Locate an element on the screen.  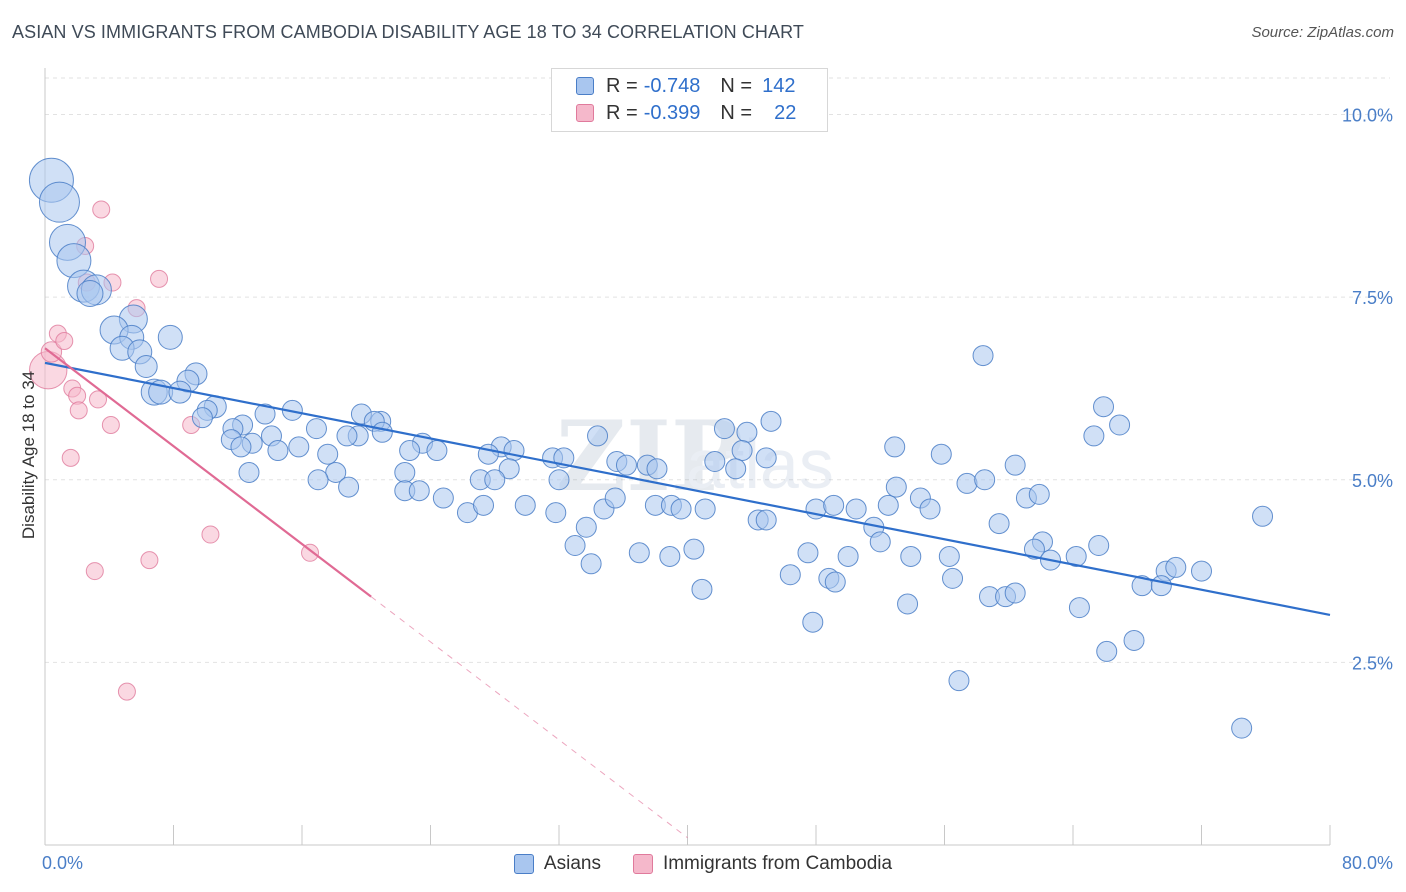
legend-item-asians: Asians is located at coordinates (557, 864).